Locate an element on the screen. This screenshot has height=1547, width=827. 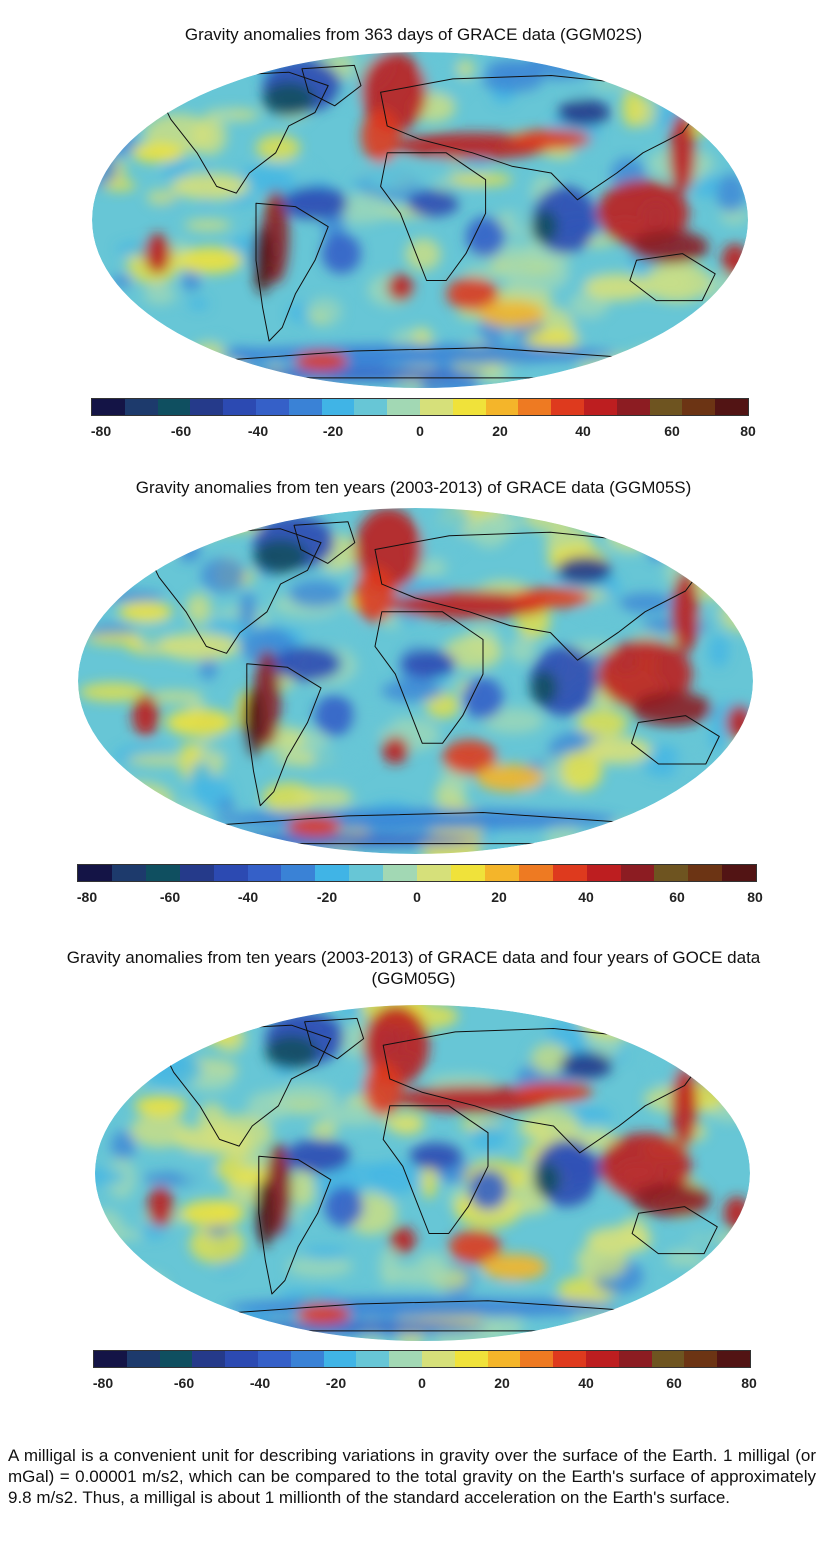
colorbar-tick-label: 60 is located at coordinates (672, 431).